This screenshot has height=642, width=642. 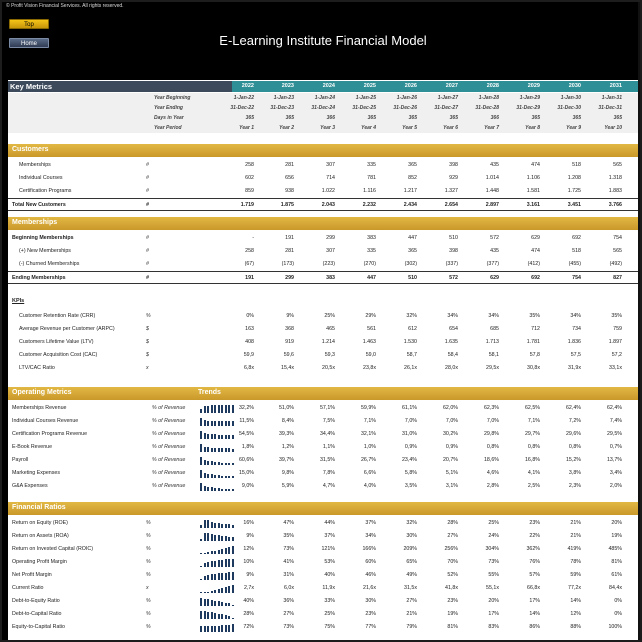 What do you see at coordinates (250, 575) in the screenshot?
I see `value-cell: 9%` at bounding box center [250, 575].